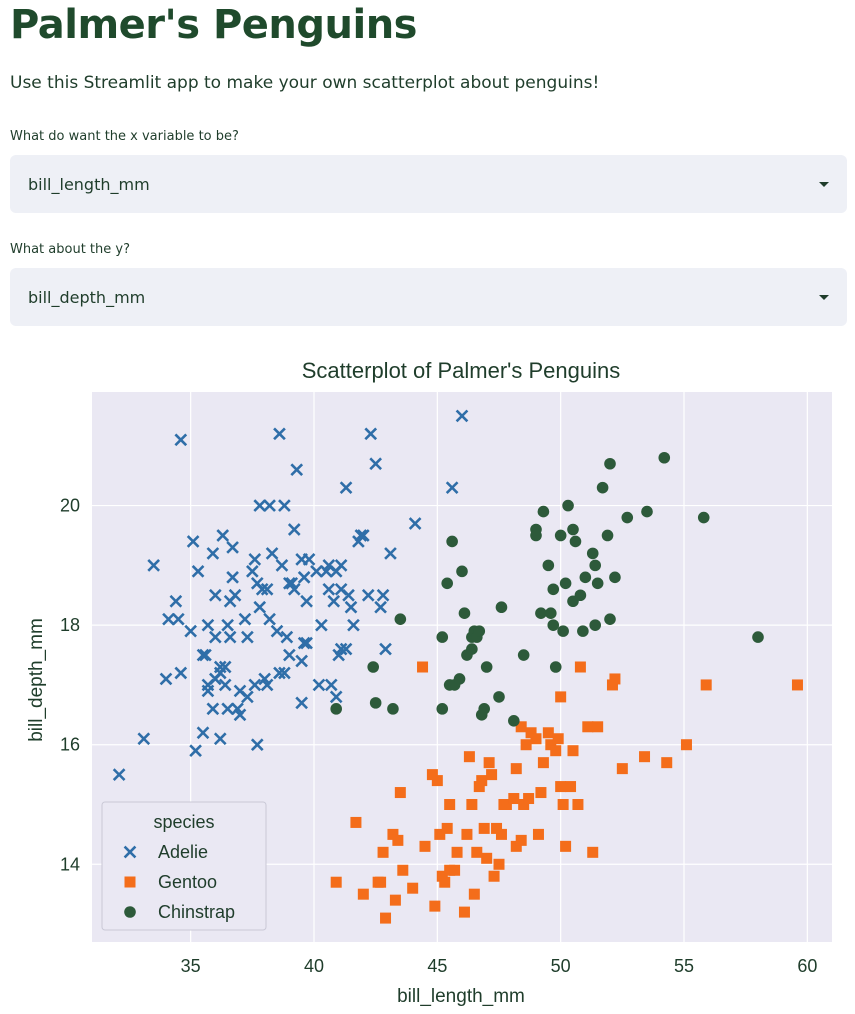 The height and width of the screenshot is (1014, 855). What do you see at coordinates (70, 745) in the screenshot?
I see `y-tick-label: 16` at bounding box center [70, 745].